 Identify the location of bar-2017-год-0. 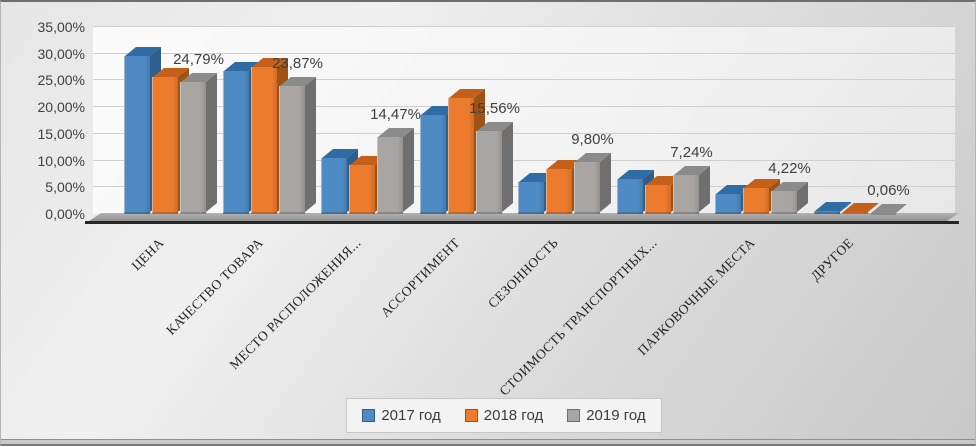
(142, 130).